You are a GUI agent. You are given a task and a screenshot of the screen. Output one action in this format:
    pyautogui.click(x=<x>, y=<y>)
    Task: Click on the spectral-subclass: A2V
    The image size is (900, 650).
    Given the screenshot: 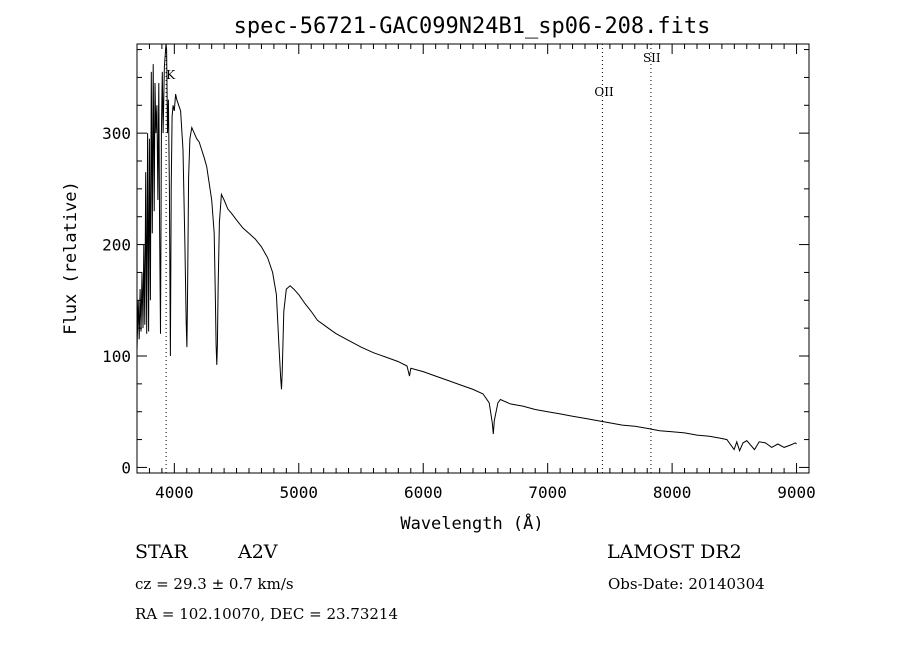 What is the action you would take?
    pyautogui.click(x=258, y=552)
    